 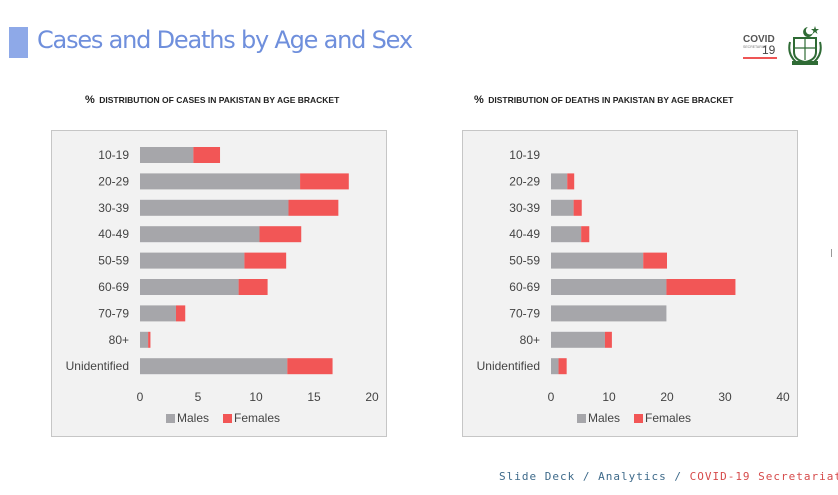 What do you see at coordinates (725, 397) in the screenshot?
I see `deaths-x-tick-label: 30` at bounding box center [725, 397].